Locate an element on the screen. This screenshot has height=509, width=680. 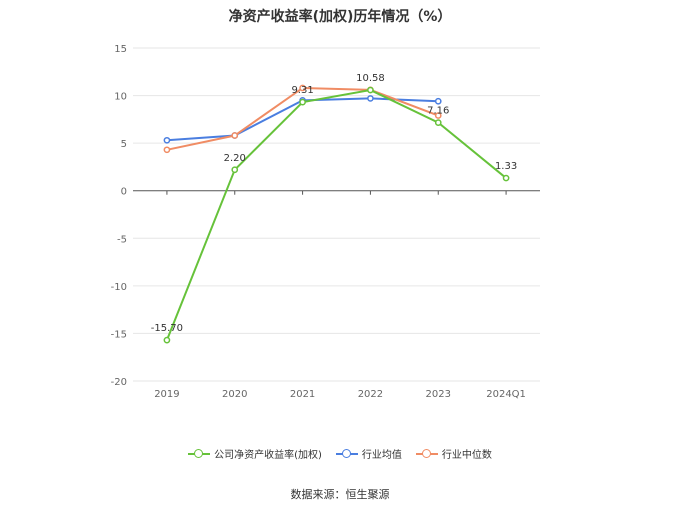
legend-label: 行业中位数 is located at coordinates (466, 455).